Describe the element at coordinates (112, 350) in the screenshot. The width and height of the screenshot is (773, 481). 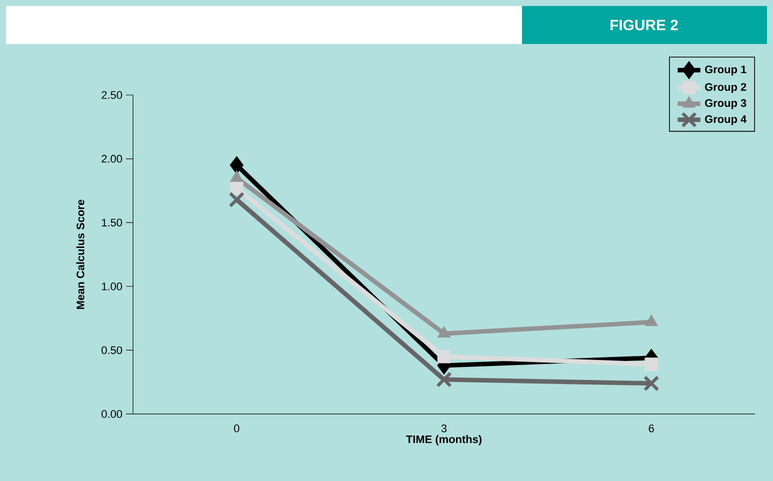
I see `y-tick-label: 0.50` at that location.